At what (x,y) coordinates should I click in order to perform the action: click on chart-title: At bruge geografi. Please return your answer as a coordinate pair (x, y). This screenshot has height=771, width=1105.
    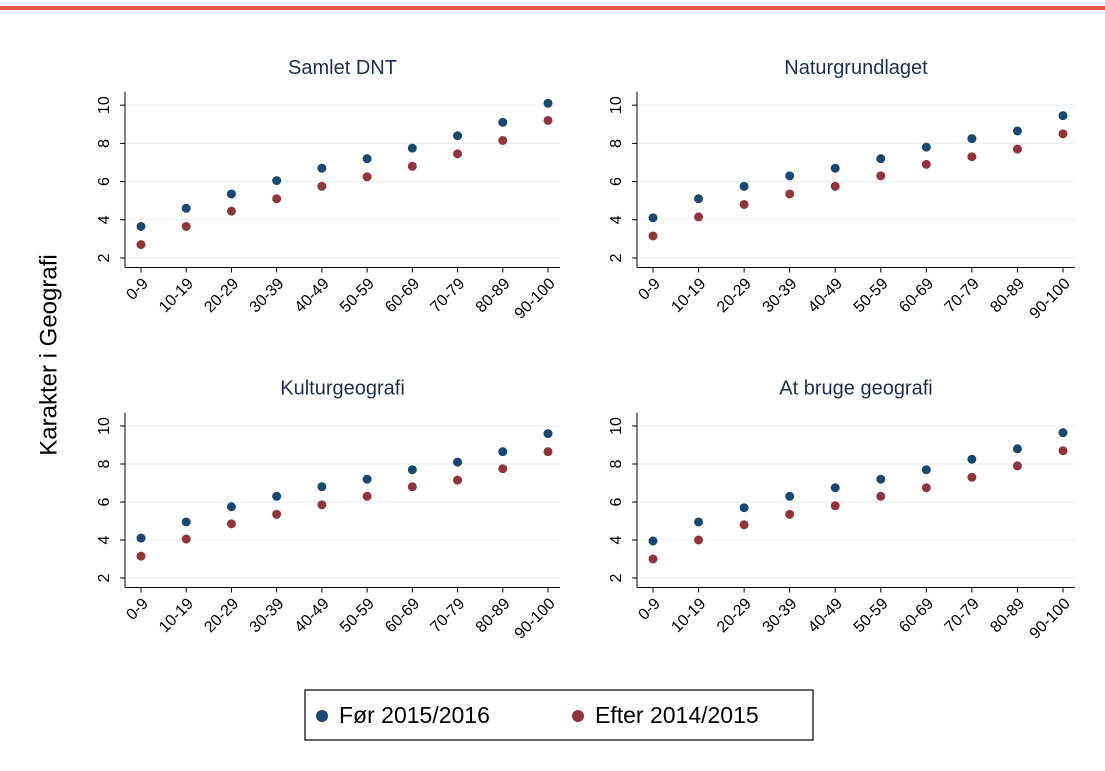
    Looking at the image, I should click on (855, 389).